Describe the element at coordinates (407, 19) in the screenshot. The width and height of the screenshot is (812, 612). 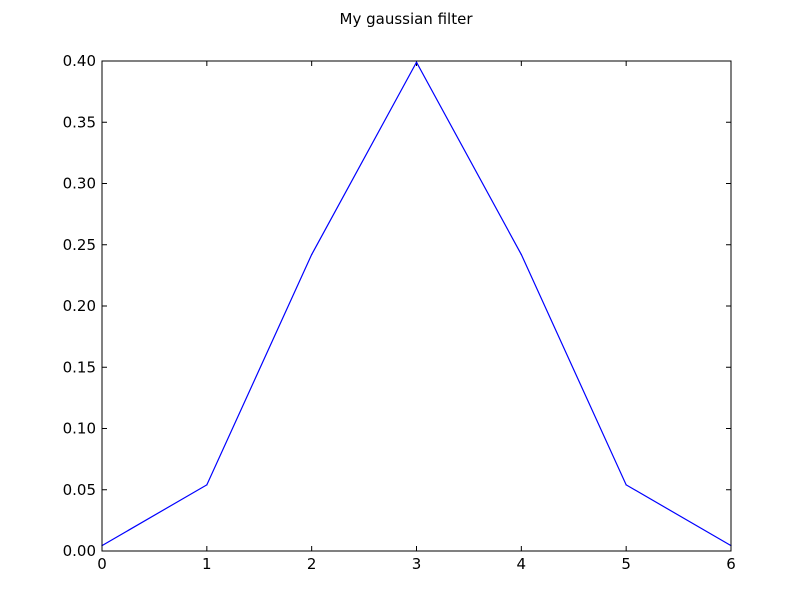
I see `chart-title: My gaussian filter` at that location.